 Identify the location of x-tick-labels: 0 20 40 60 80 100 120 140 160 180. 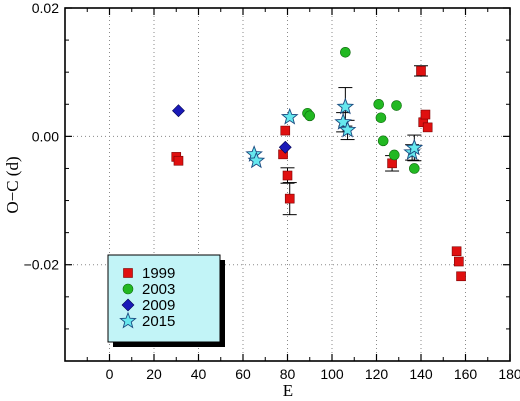
(313, 374).